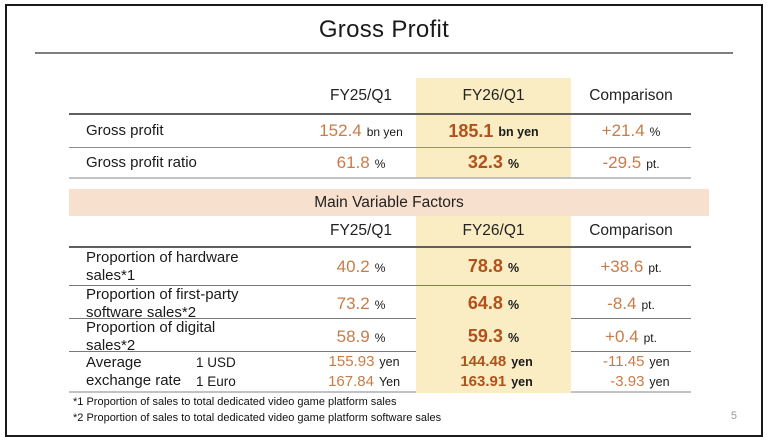 Image resolution: width=768 pixels, height=445 pixels. What do you see at coordinates (361, 336) in the screenshot?
I see `fy25-value: 58.9 %` at bounding box center [361, 336].